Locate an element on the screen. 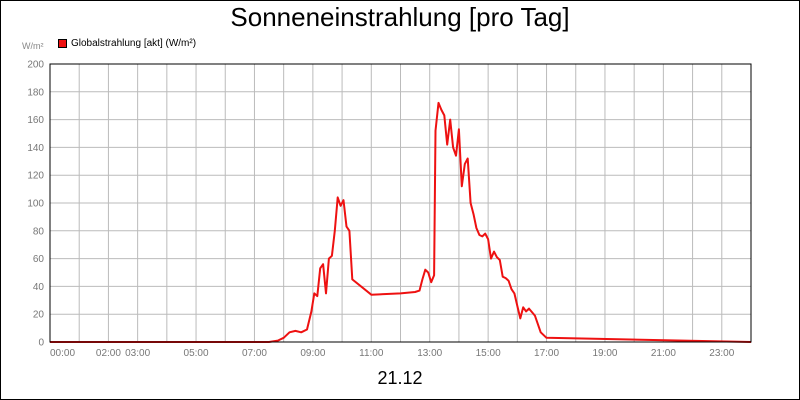 This screenshot has height=400, width=800. x-tick-label: 23:00 is located at coordinates (721, 353).